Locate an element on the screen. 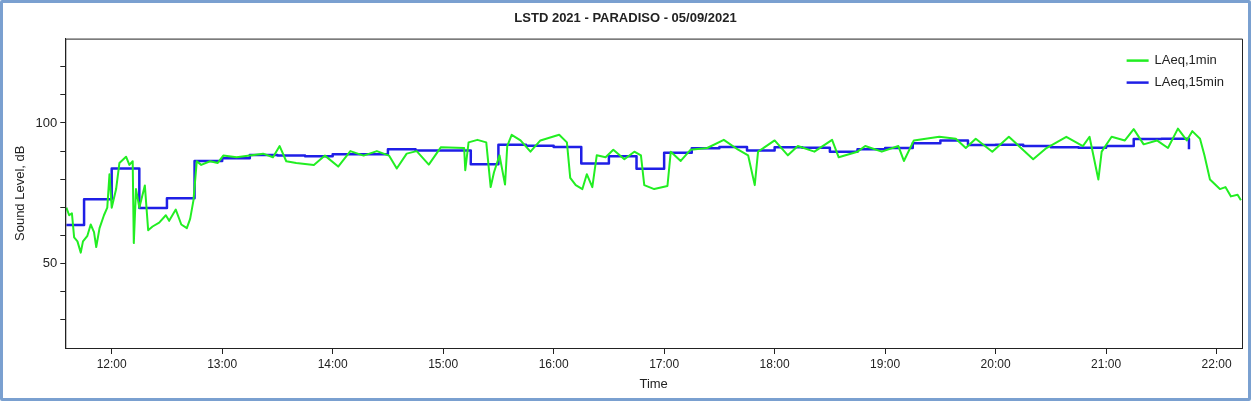 This screenshot has height=401, width=1251. x-tick-label: 18:00 is located at coordinates (774, 363).